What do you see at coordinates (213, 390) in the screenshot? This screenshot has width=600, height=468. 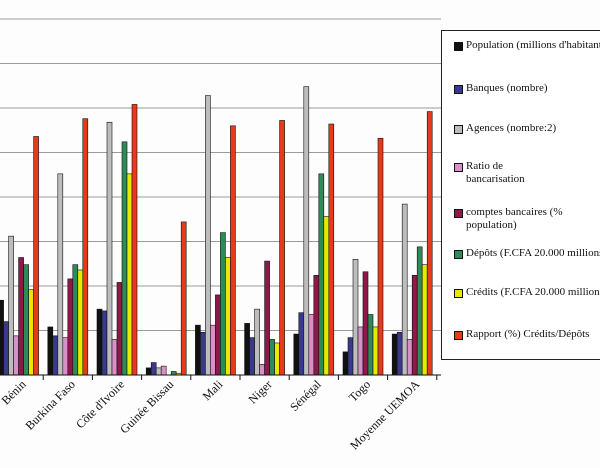 I see `x-tick-label: Mali` at bounding box center [213, 390].